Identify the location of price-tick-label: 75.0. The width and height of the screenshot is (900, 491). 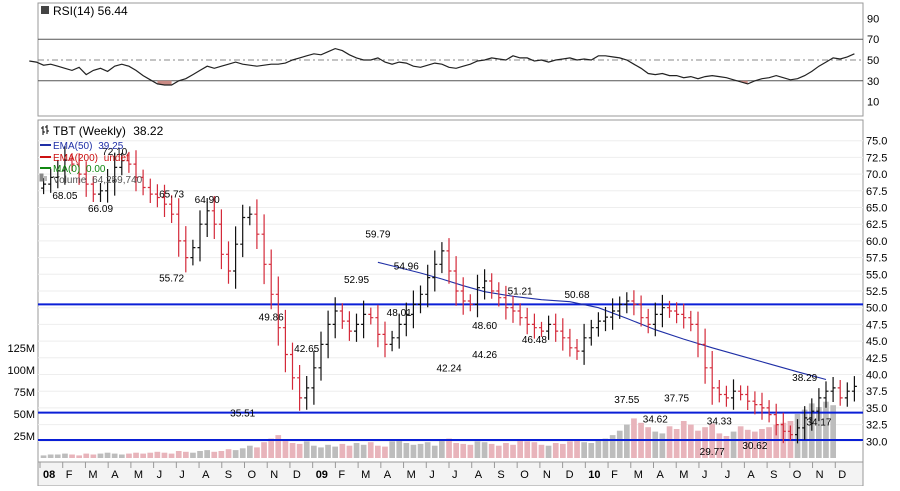
(876, 142).